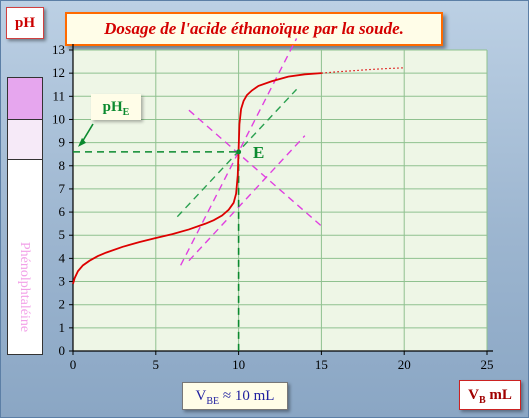 The height and width of the screenshot is (418, 529). Describe the element at coordinates (58, 118) in the screenshot. I see `y-tick-label: 10` at that location.